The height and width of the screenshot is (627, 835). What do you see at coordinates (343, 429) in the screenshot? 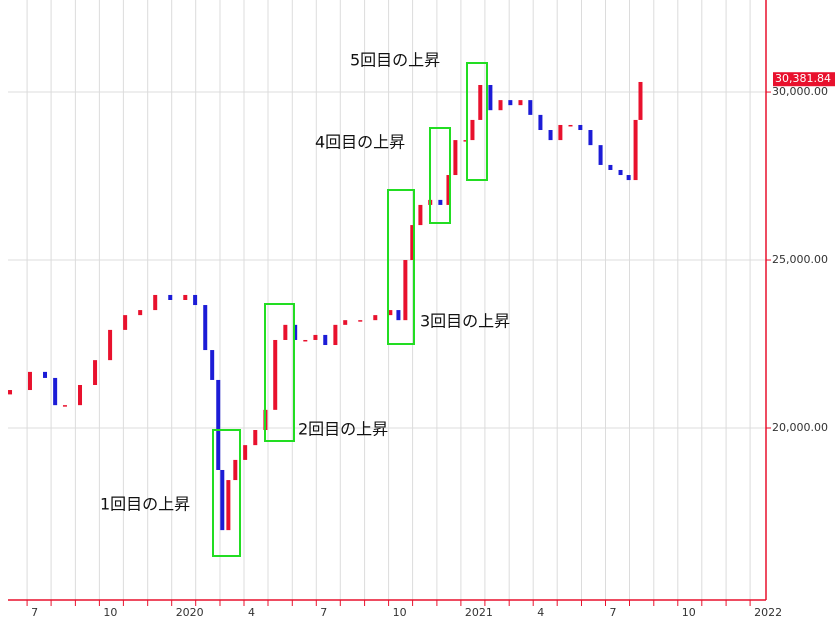
I see `annotation: 2回目の上昇` at bounding box center [343, 429].